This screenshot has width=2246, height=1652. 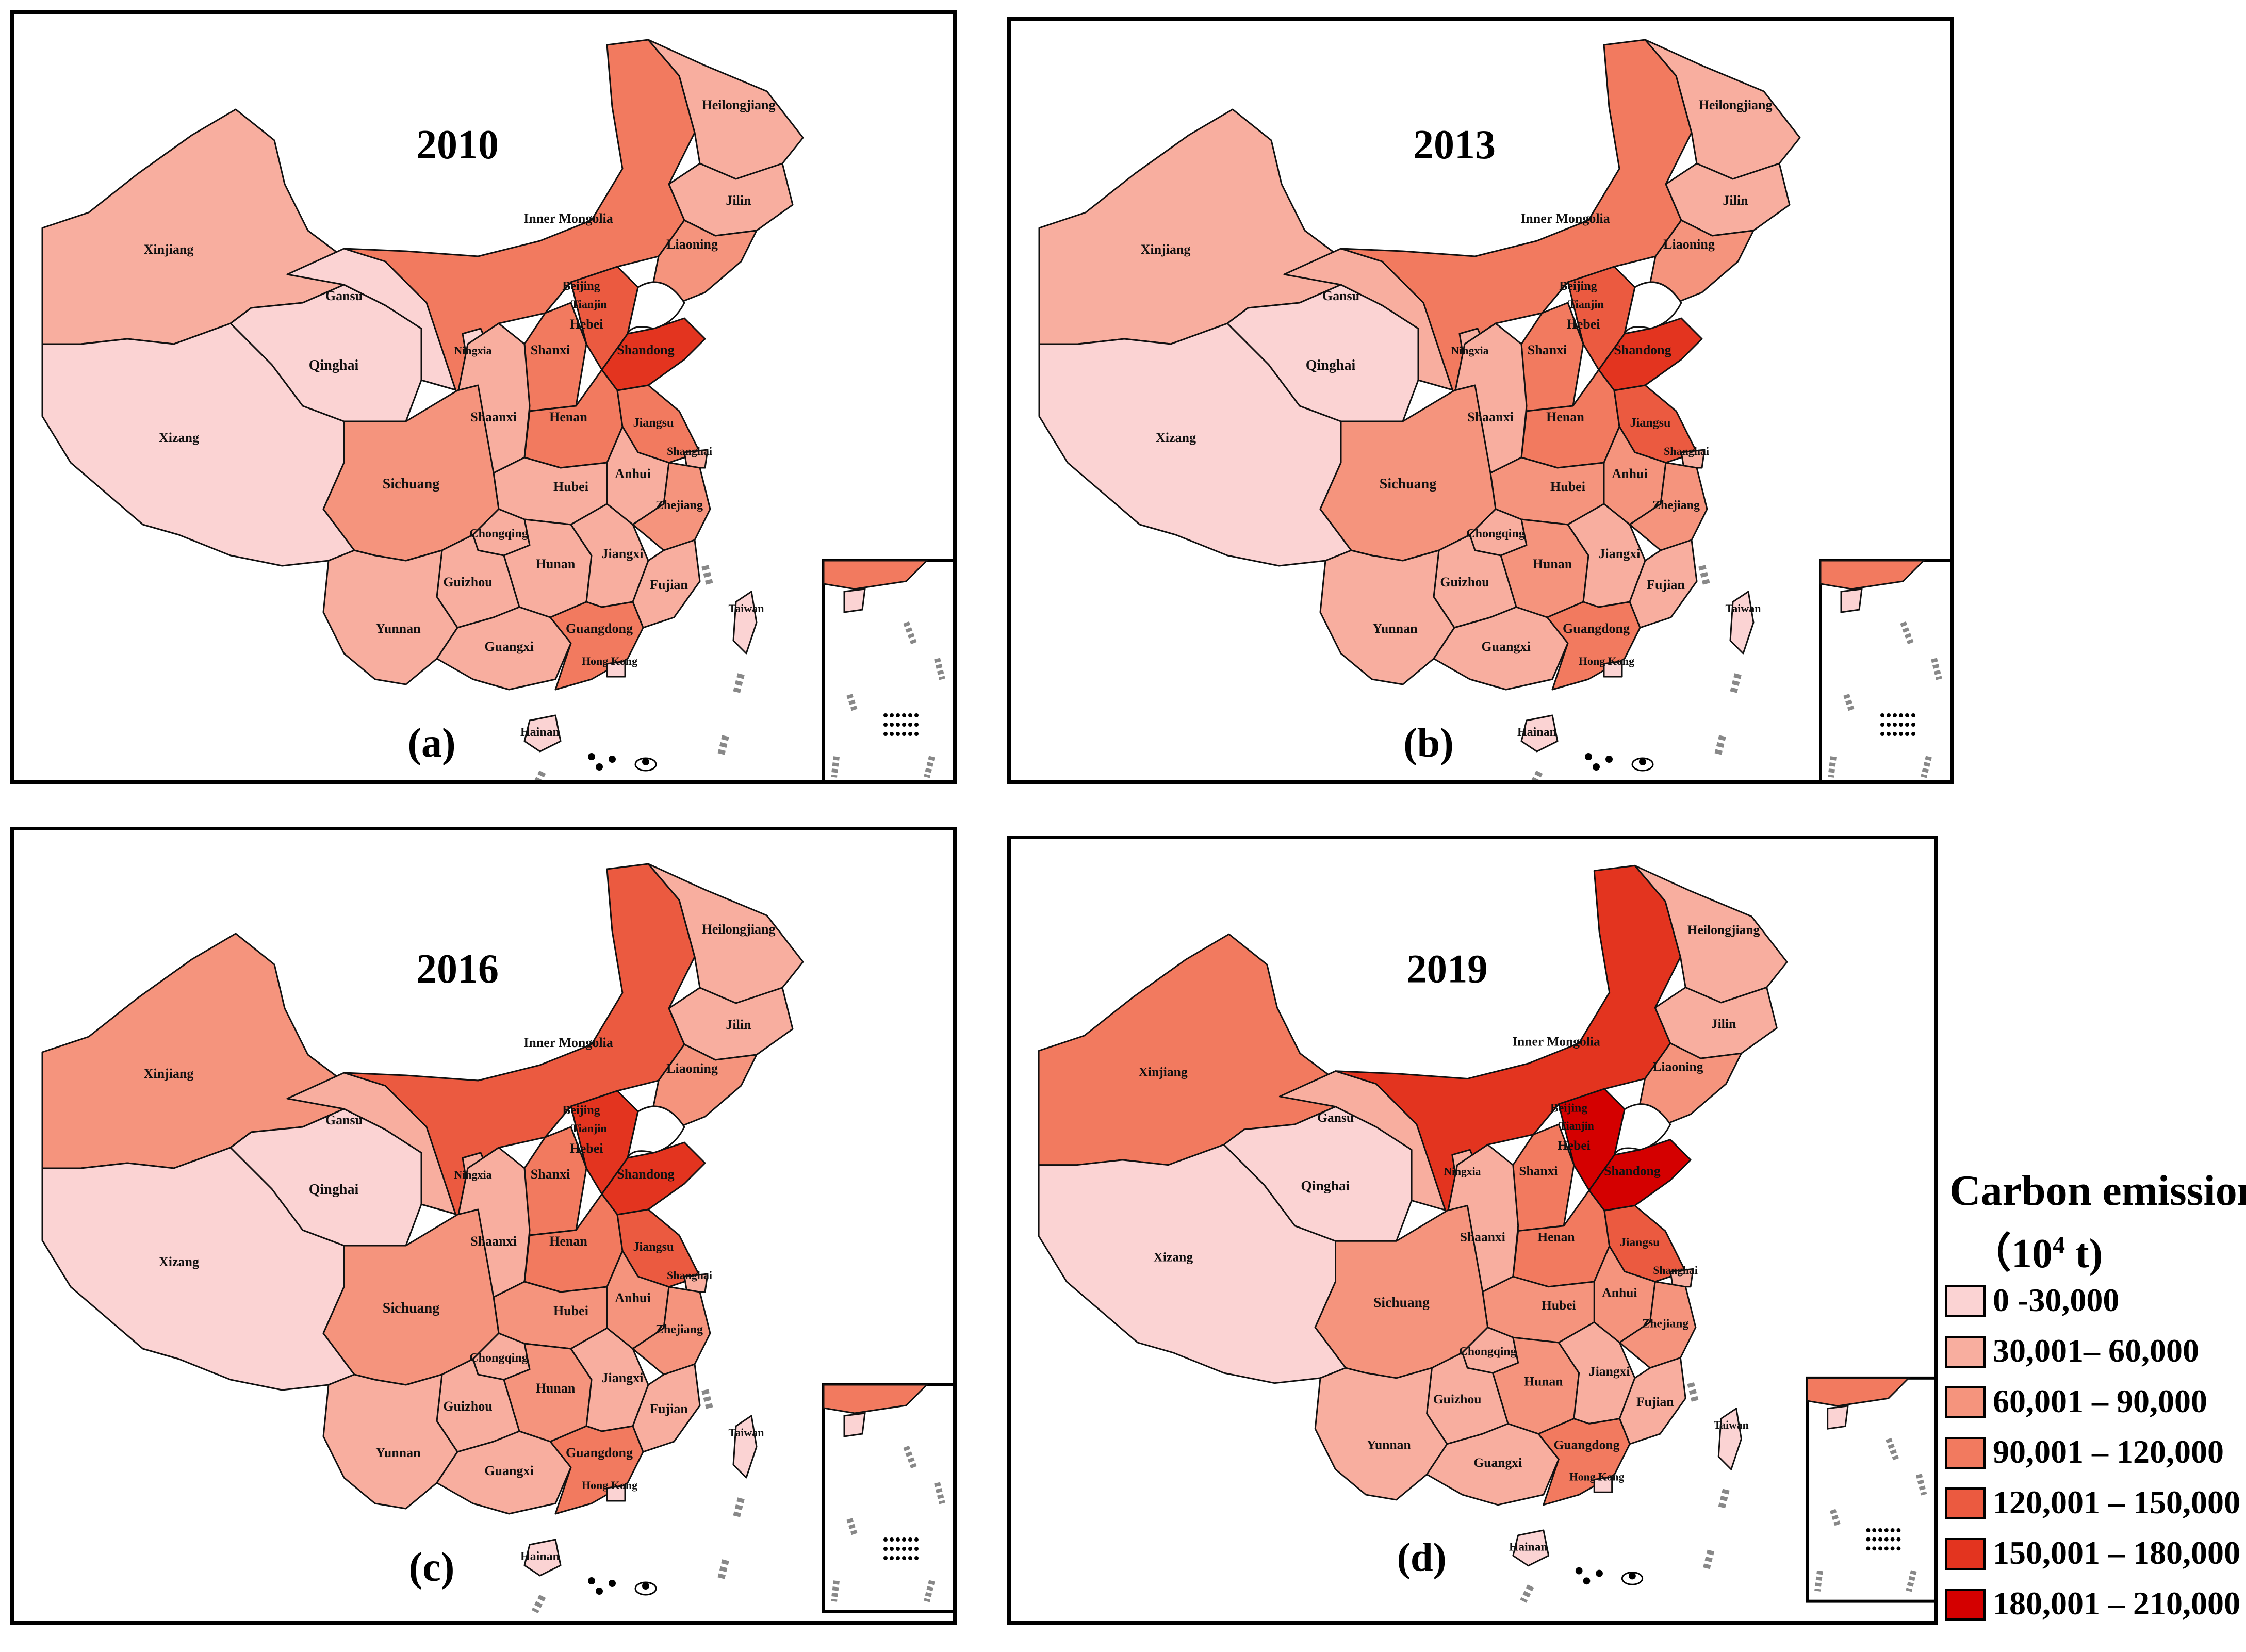 What do you see at coordinates (596, 1470) in the screenshot?
I see `province-guangdong` at bounding box center [596, 1470].